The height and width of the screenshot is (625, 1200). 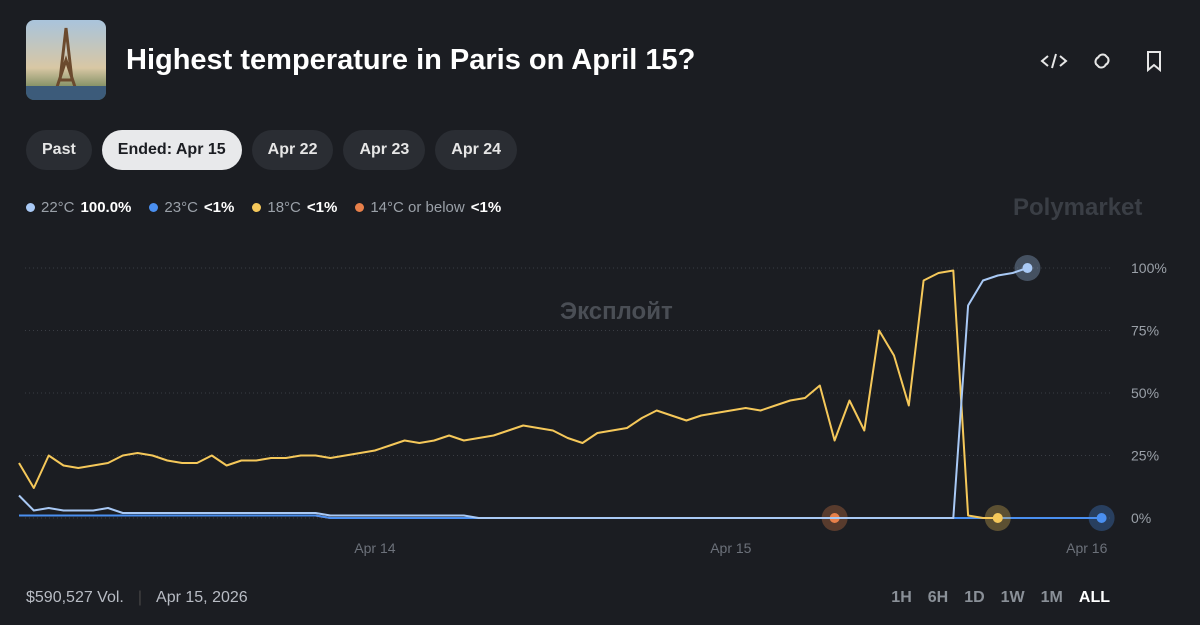 I want to click on legend: 22°C 100.0% 23°C <1% 18°C <1% 14°C or below <1%, so click(x=263, y=207).